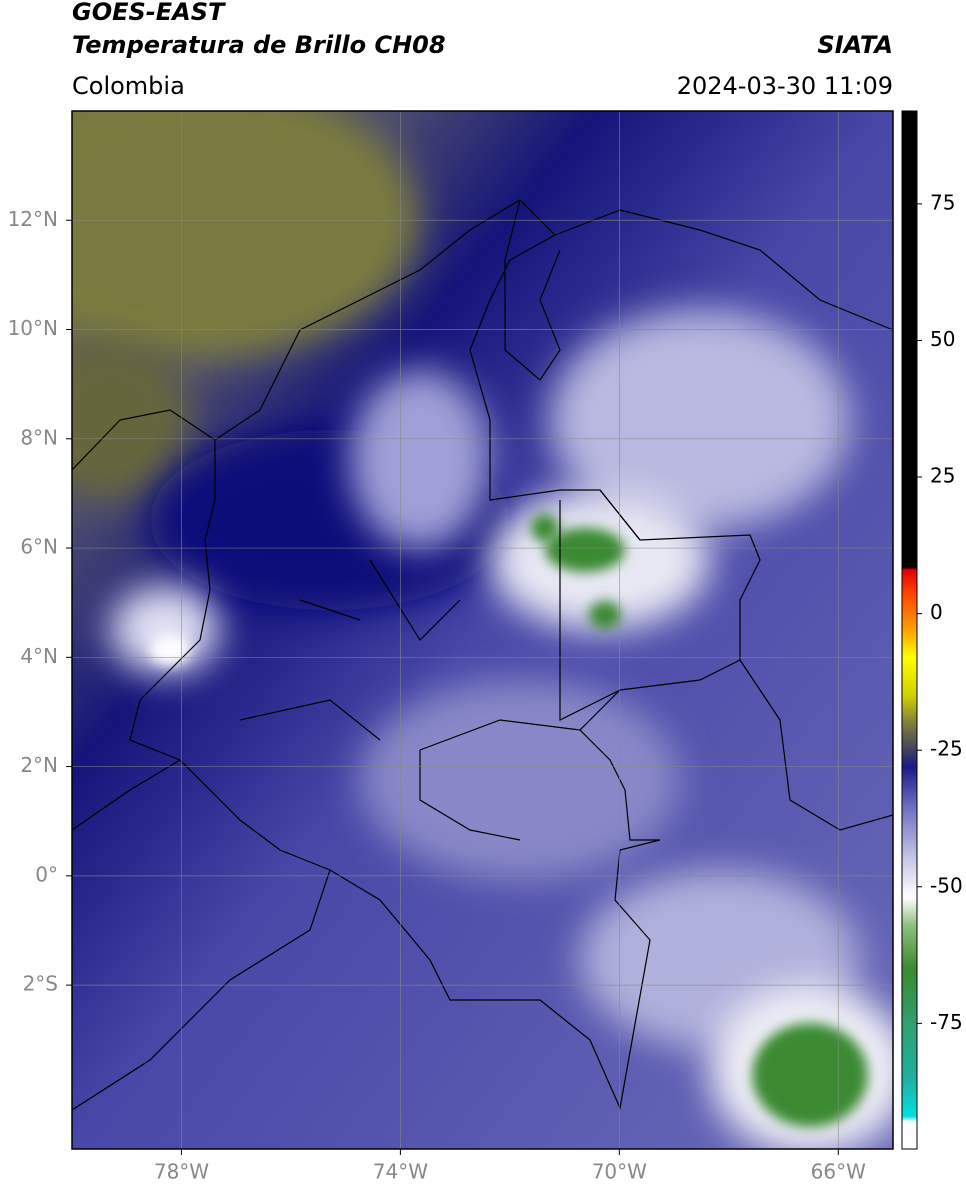 The width and height of the screenshot is (966, 1194). What do you see at coordinates (936, 612) in the screenshot?
I see `colorbar-tick-label: 0` at bounding box center [936, 612].